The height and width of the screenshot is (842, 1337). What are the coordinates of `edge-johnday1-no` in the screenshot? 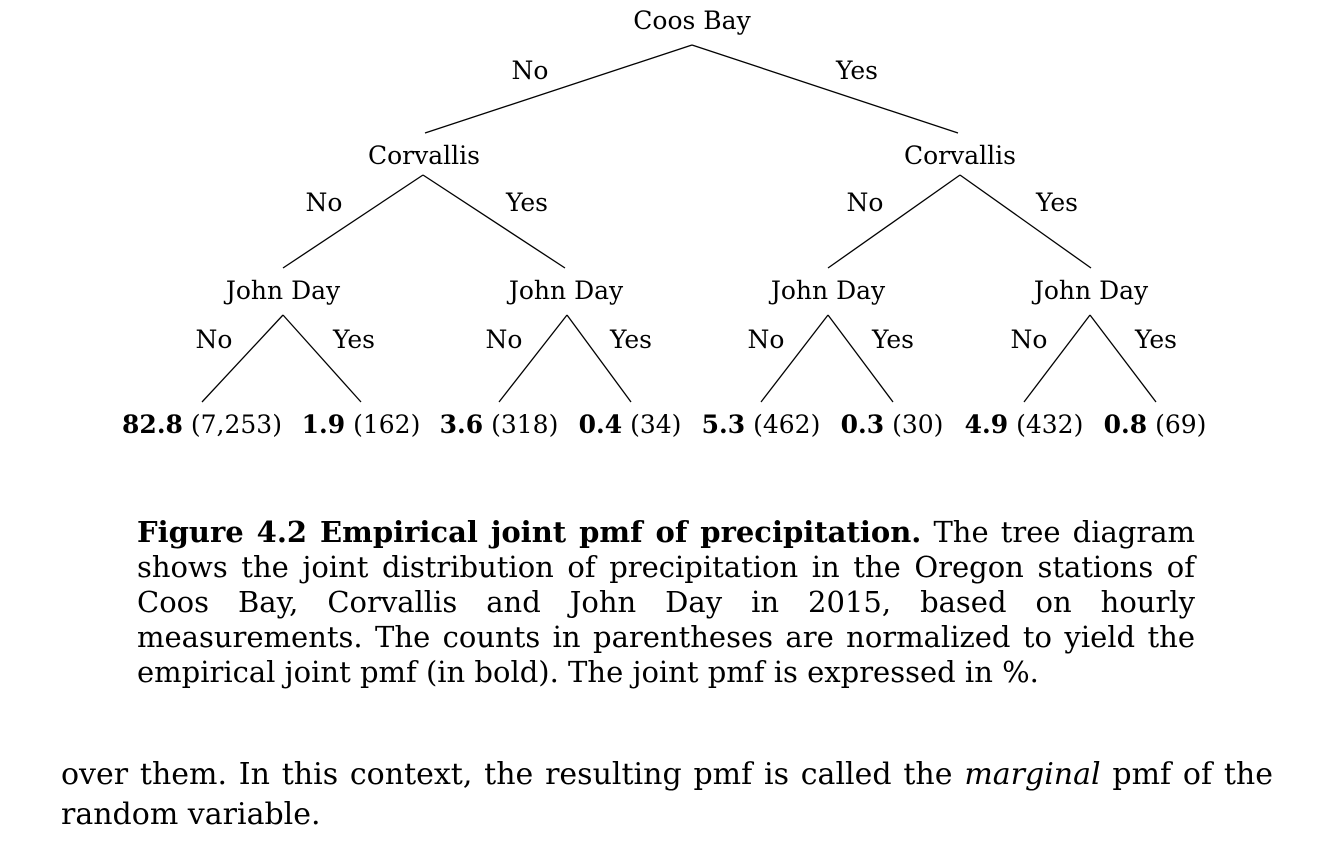 It's located at (242, 358).